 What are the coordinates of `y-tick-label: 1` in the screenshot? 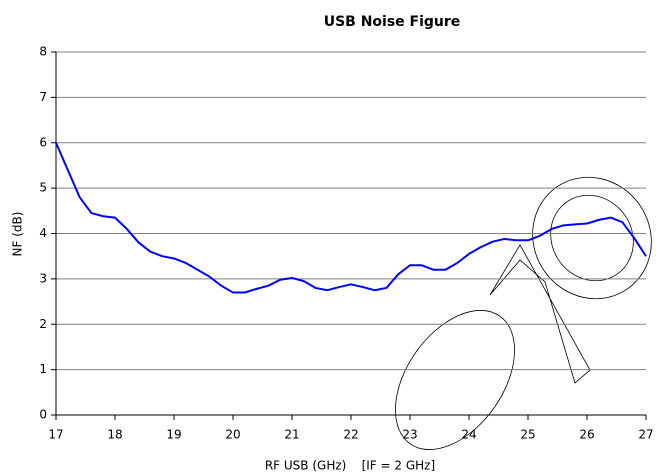 It's located at (43, 369).